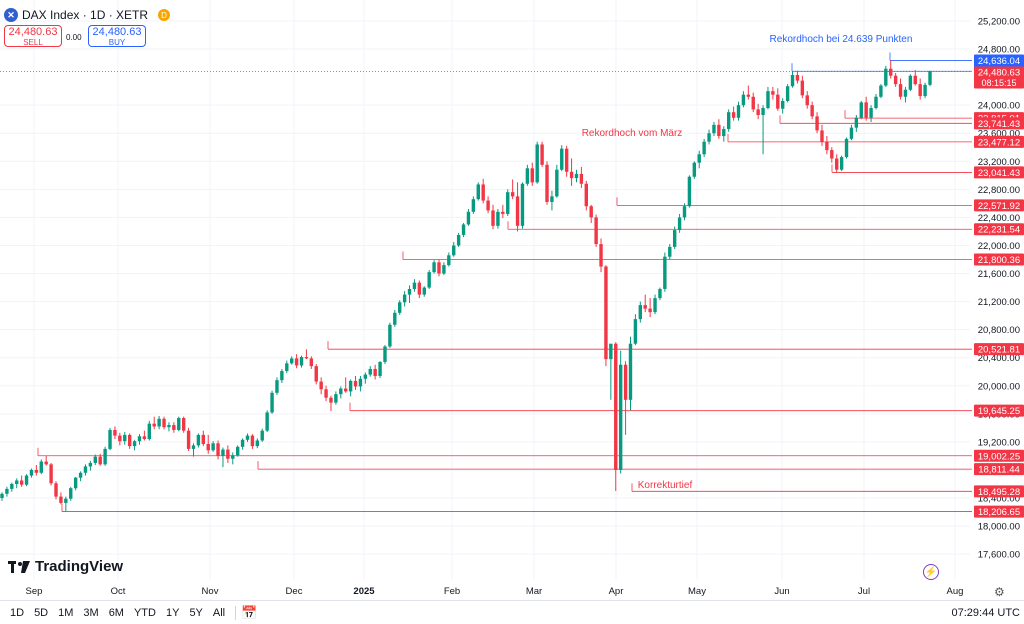 The height and width of the screenshot is (624, 1024). Describe the element at coordinates (931, 572) in the screenshot. I see `lightning-icon: ⚡` at that location.